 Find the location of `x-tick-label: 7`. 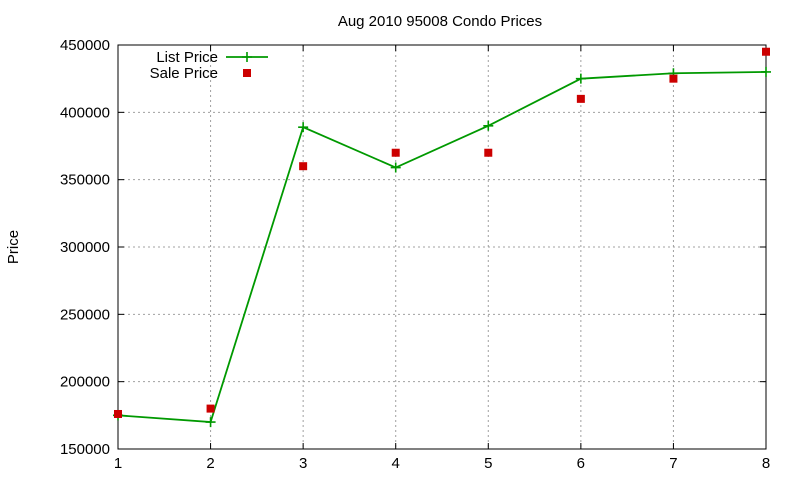

x-tick-label: 7 is located at coordinates (673, 463).